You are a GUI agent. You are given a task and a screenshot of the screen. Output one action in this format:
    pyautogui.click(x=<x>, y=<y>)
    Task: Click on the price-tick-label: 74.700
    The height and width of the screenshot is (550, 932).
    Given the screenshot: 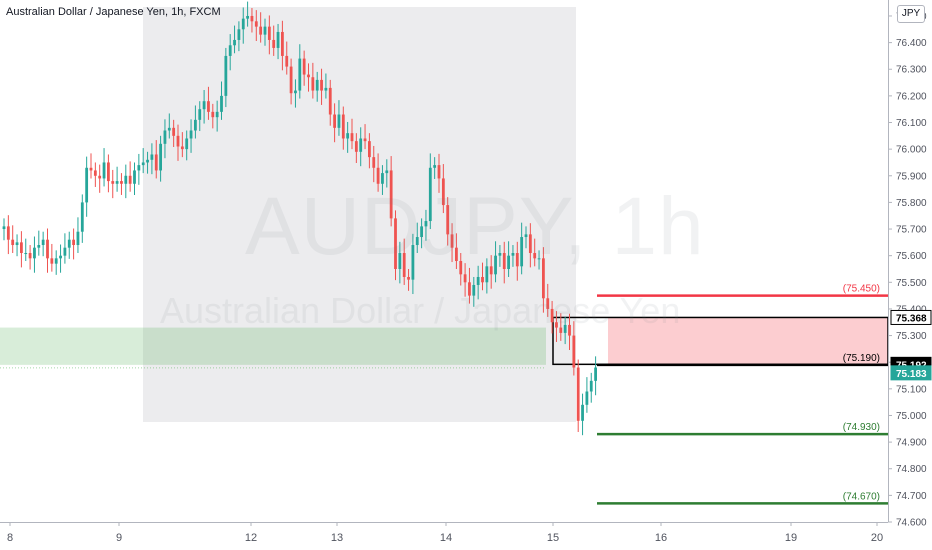 What is the action you would take?
    pyautogui.click(x=911, y=496)
    